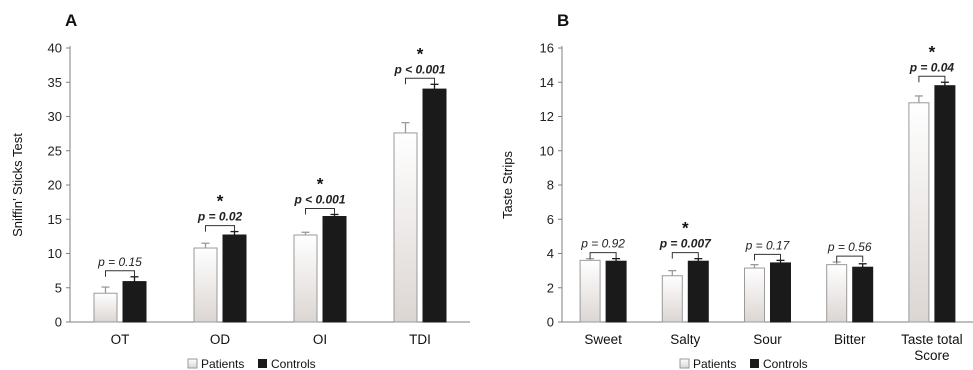 The image size is (973, 370). Describe the element at coordinates (547, 116) in the screenshot. I see `y-tick-label: 12` at that location.